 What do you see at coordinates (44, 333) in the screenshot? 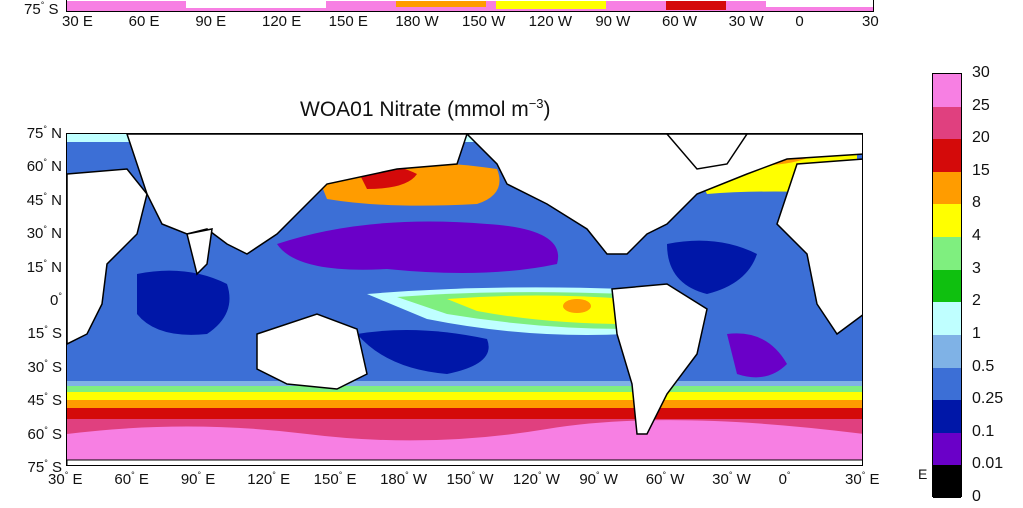
I see `y-tick-label: 15° S` at bounding box center [44, 333].